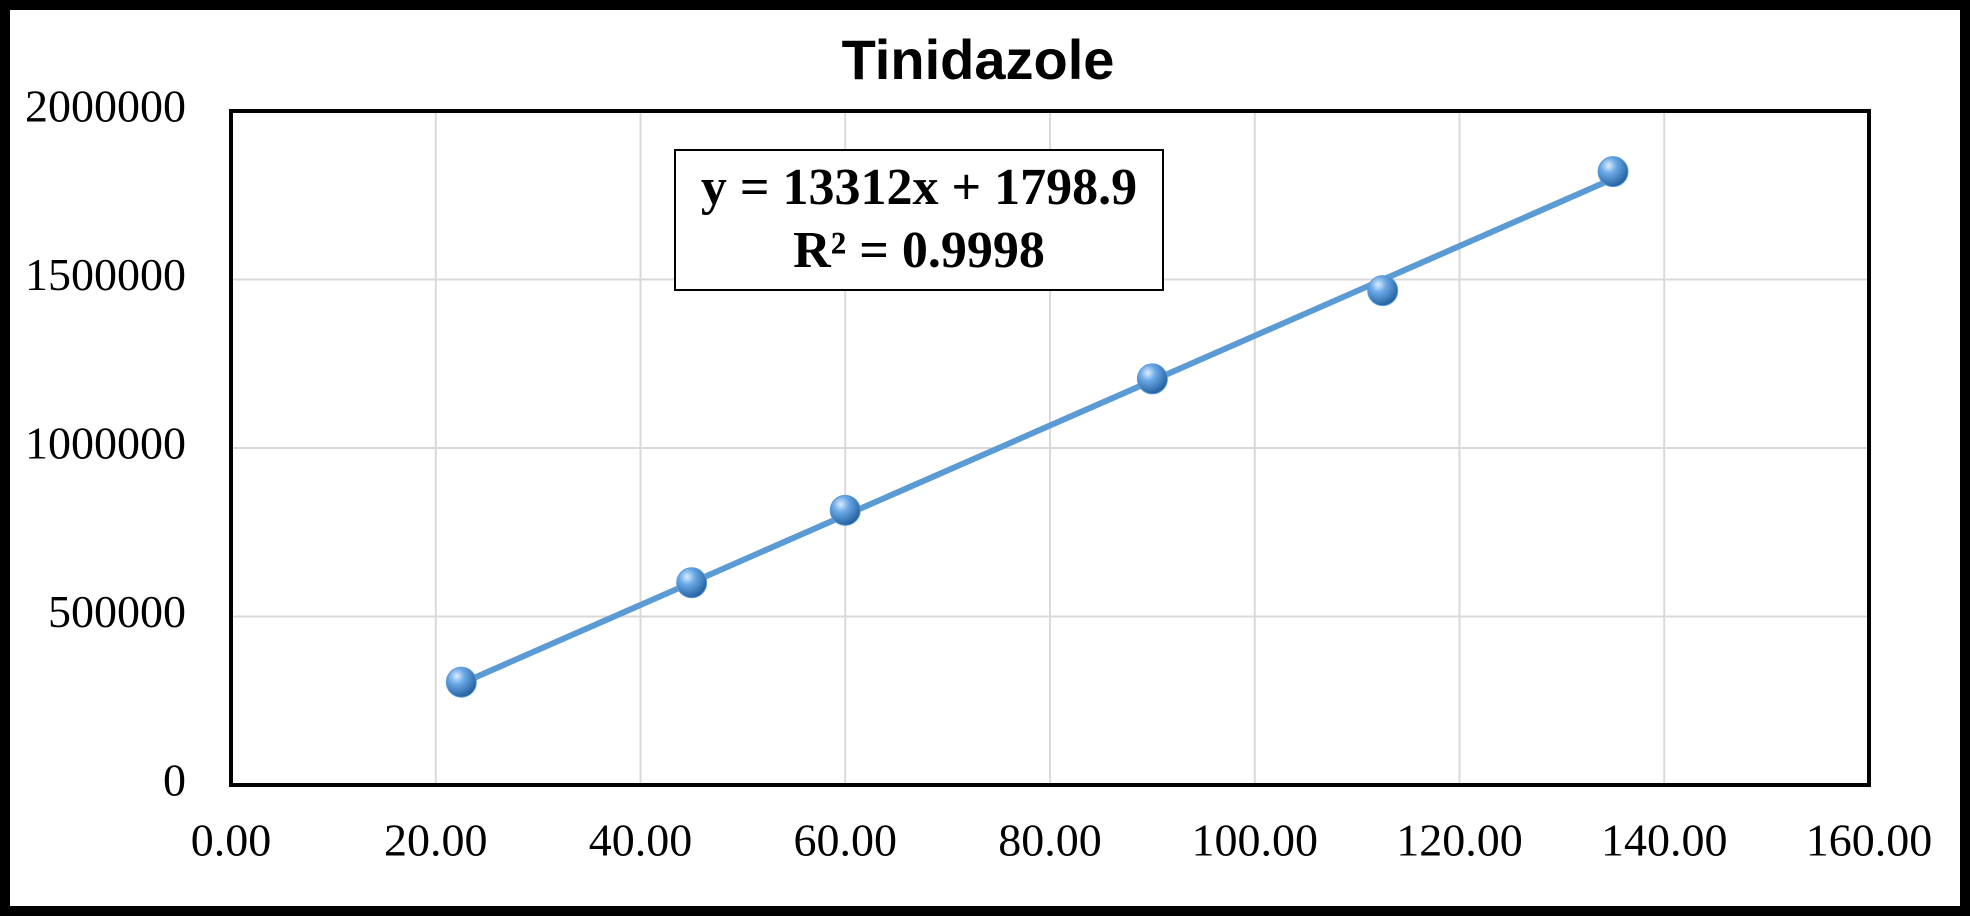 The image size is (1970, 916). What do you see at coordinates (1255, 840) in the screenshot?
I see `x-tick-label: 100.00` at bounding box center [1255, 840].